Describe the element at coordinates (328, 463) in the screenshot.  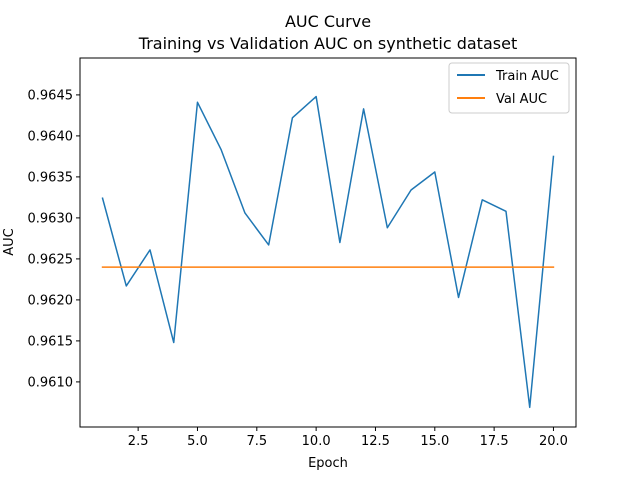
I see `x-axis-label: Epoch` at that location.